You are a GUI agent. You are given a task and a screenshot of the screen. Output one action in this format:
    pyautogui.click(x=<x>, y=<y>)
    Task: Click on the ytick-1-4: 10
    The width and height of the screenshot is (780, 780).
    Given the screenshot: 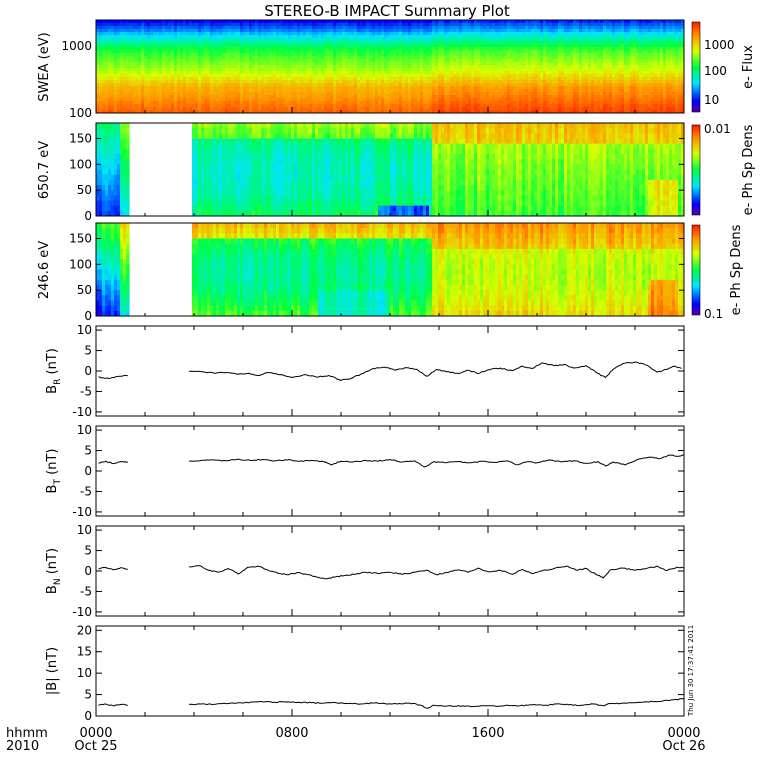 What is the action you would take?
    pyautogui.click(x=84, y=430)
    